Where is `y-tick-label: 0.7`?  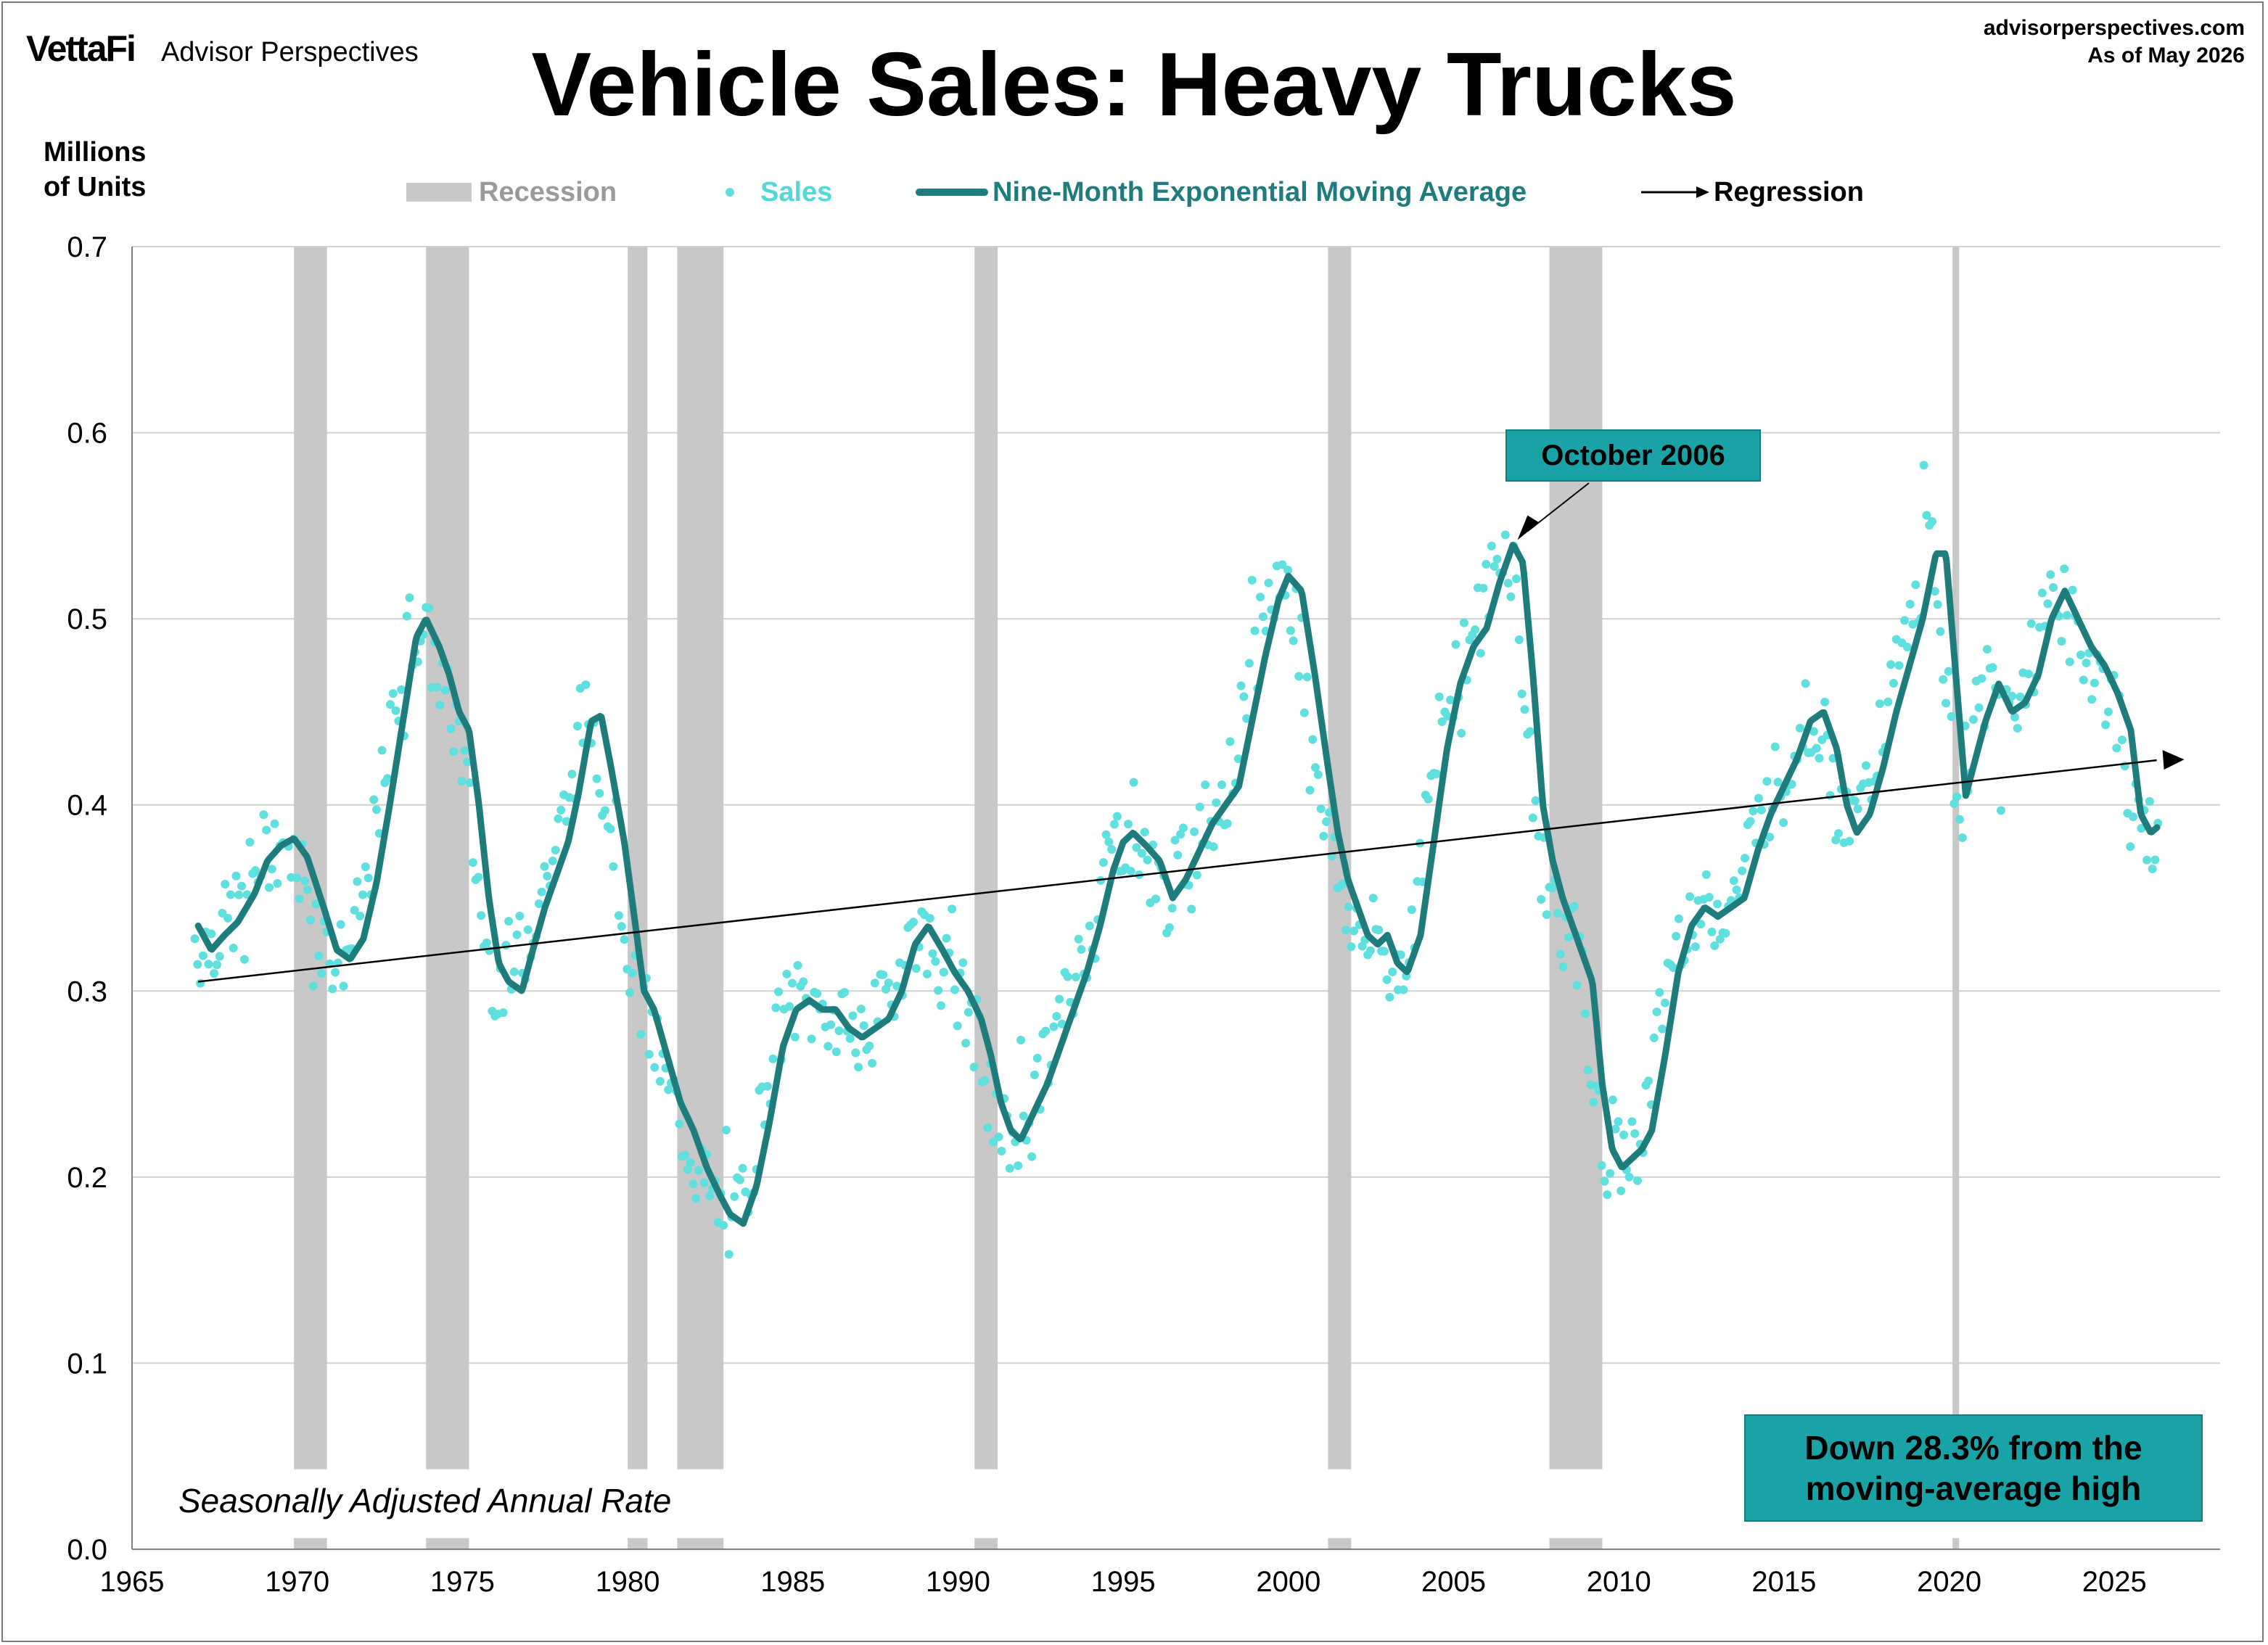
y-tick-label: 0.7 is located at coordinates (87, 247).